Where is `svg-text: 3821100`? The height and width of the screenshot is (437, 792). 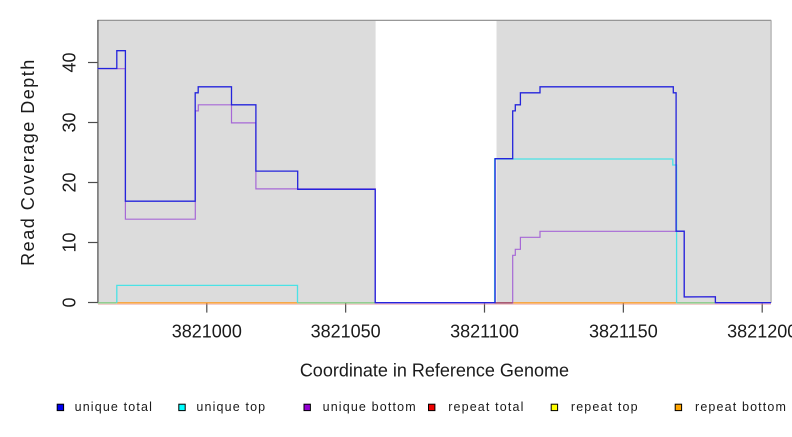
svg-text: 3821100 is located at coordinates (484, 332).